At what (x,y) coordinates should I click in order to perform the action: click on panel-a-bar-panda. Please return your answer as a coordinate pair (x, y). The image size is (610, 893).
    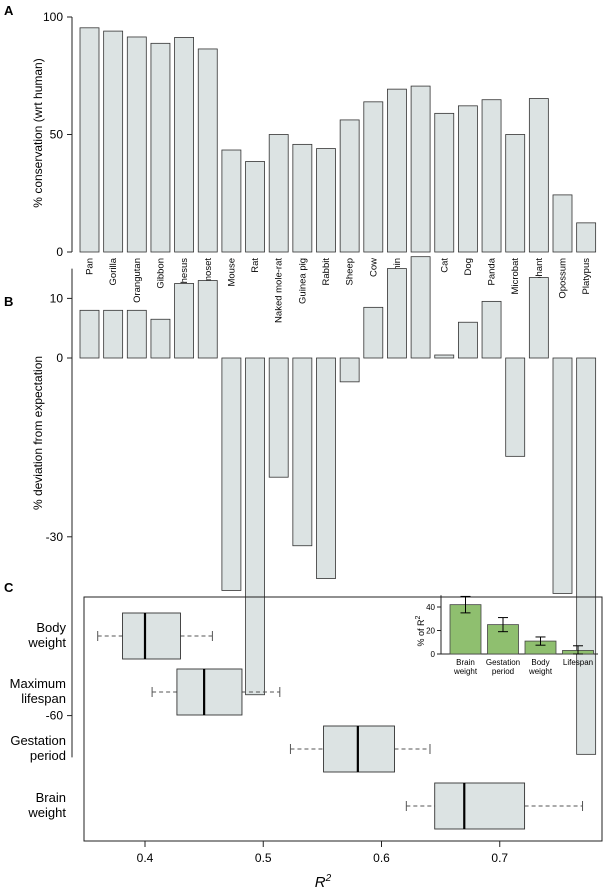
    Looking at the image, I should click on (491, 176).